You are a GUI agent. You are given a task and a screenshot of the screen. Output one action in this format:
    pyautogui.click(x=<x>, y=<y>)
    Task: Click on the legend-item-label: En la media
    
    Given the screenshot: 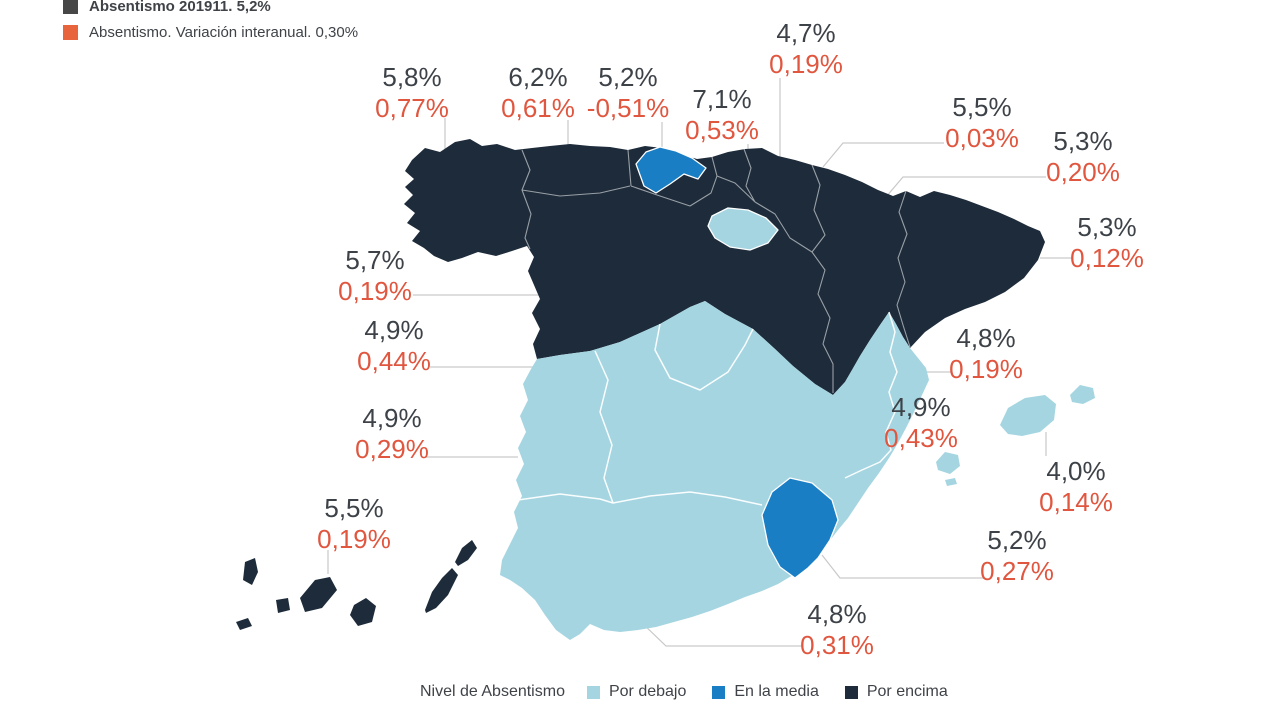 What is the action you would take?
    pyautogui.click(x=776, y=691)
    